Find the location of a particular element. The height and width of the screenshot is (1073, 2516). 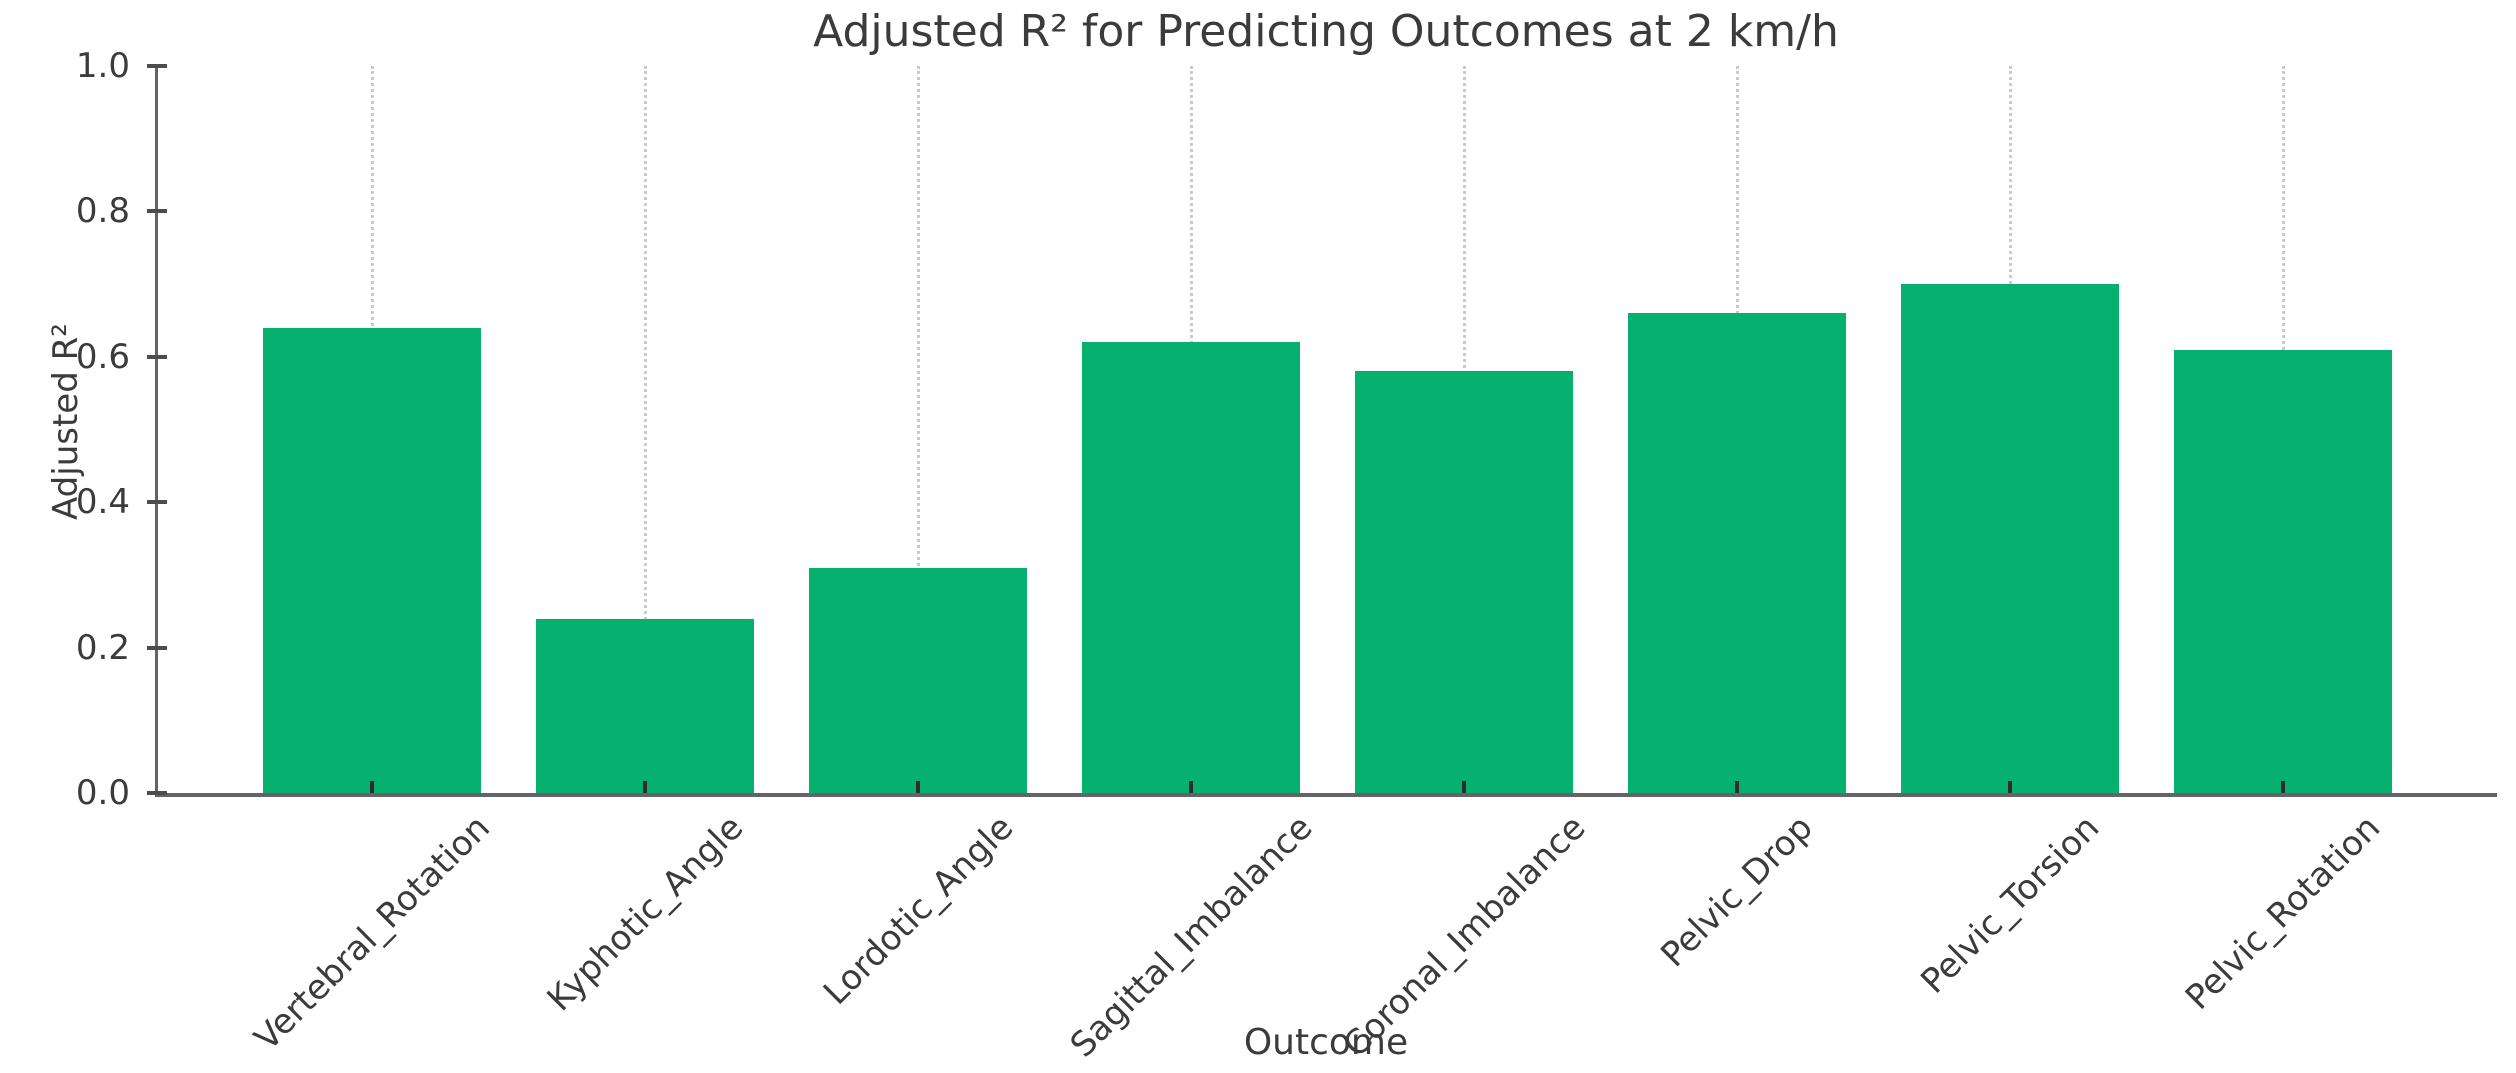

bar-sagittal_imbalance is located at coordinates (1191, 567).